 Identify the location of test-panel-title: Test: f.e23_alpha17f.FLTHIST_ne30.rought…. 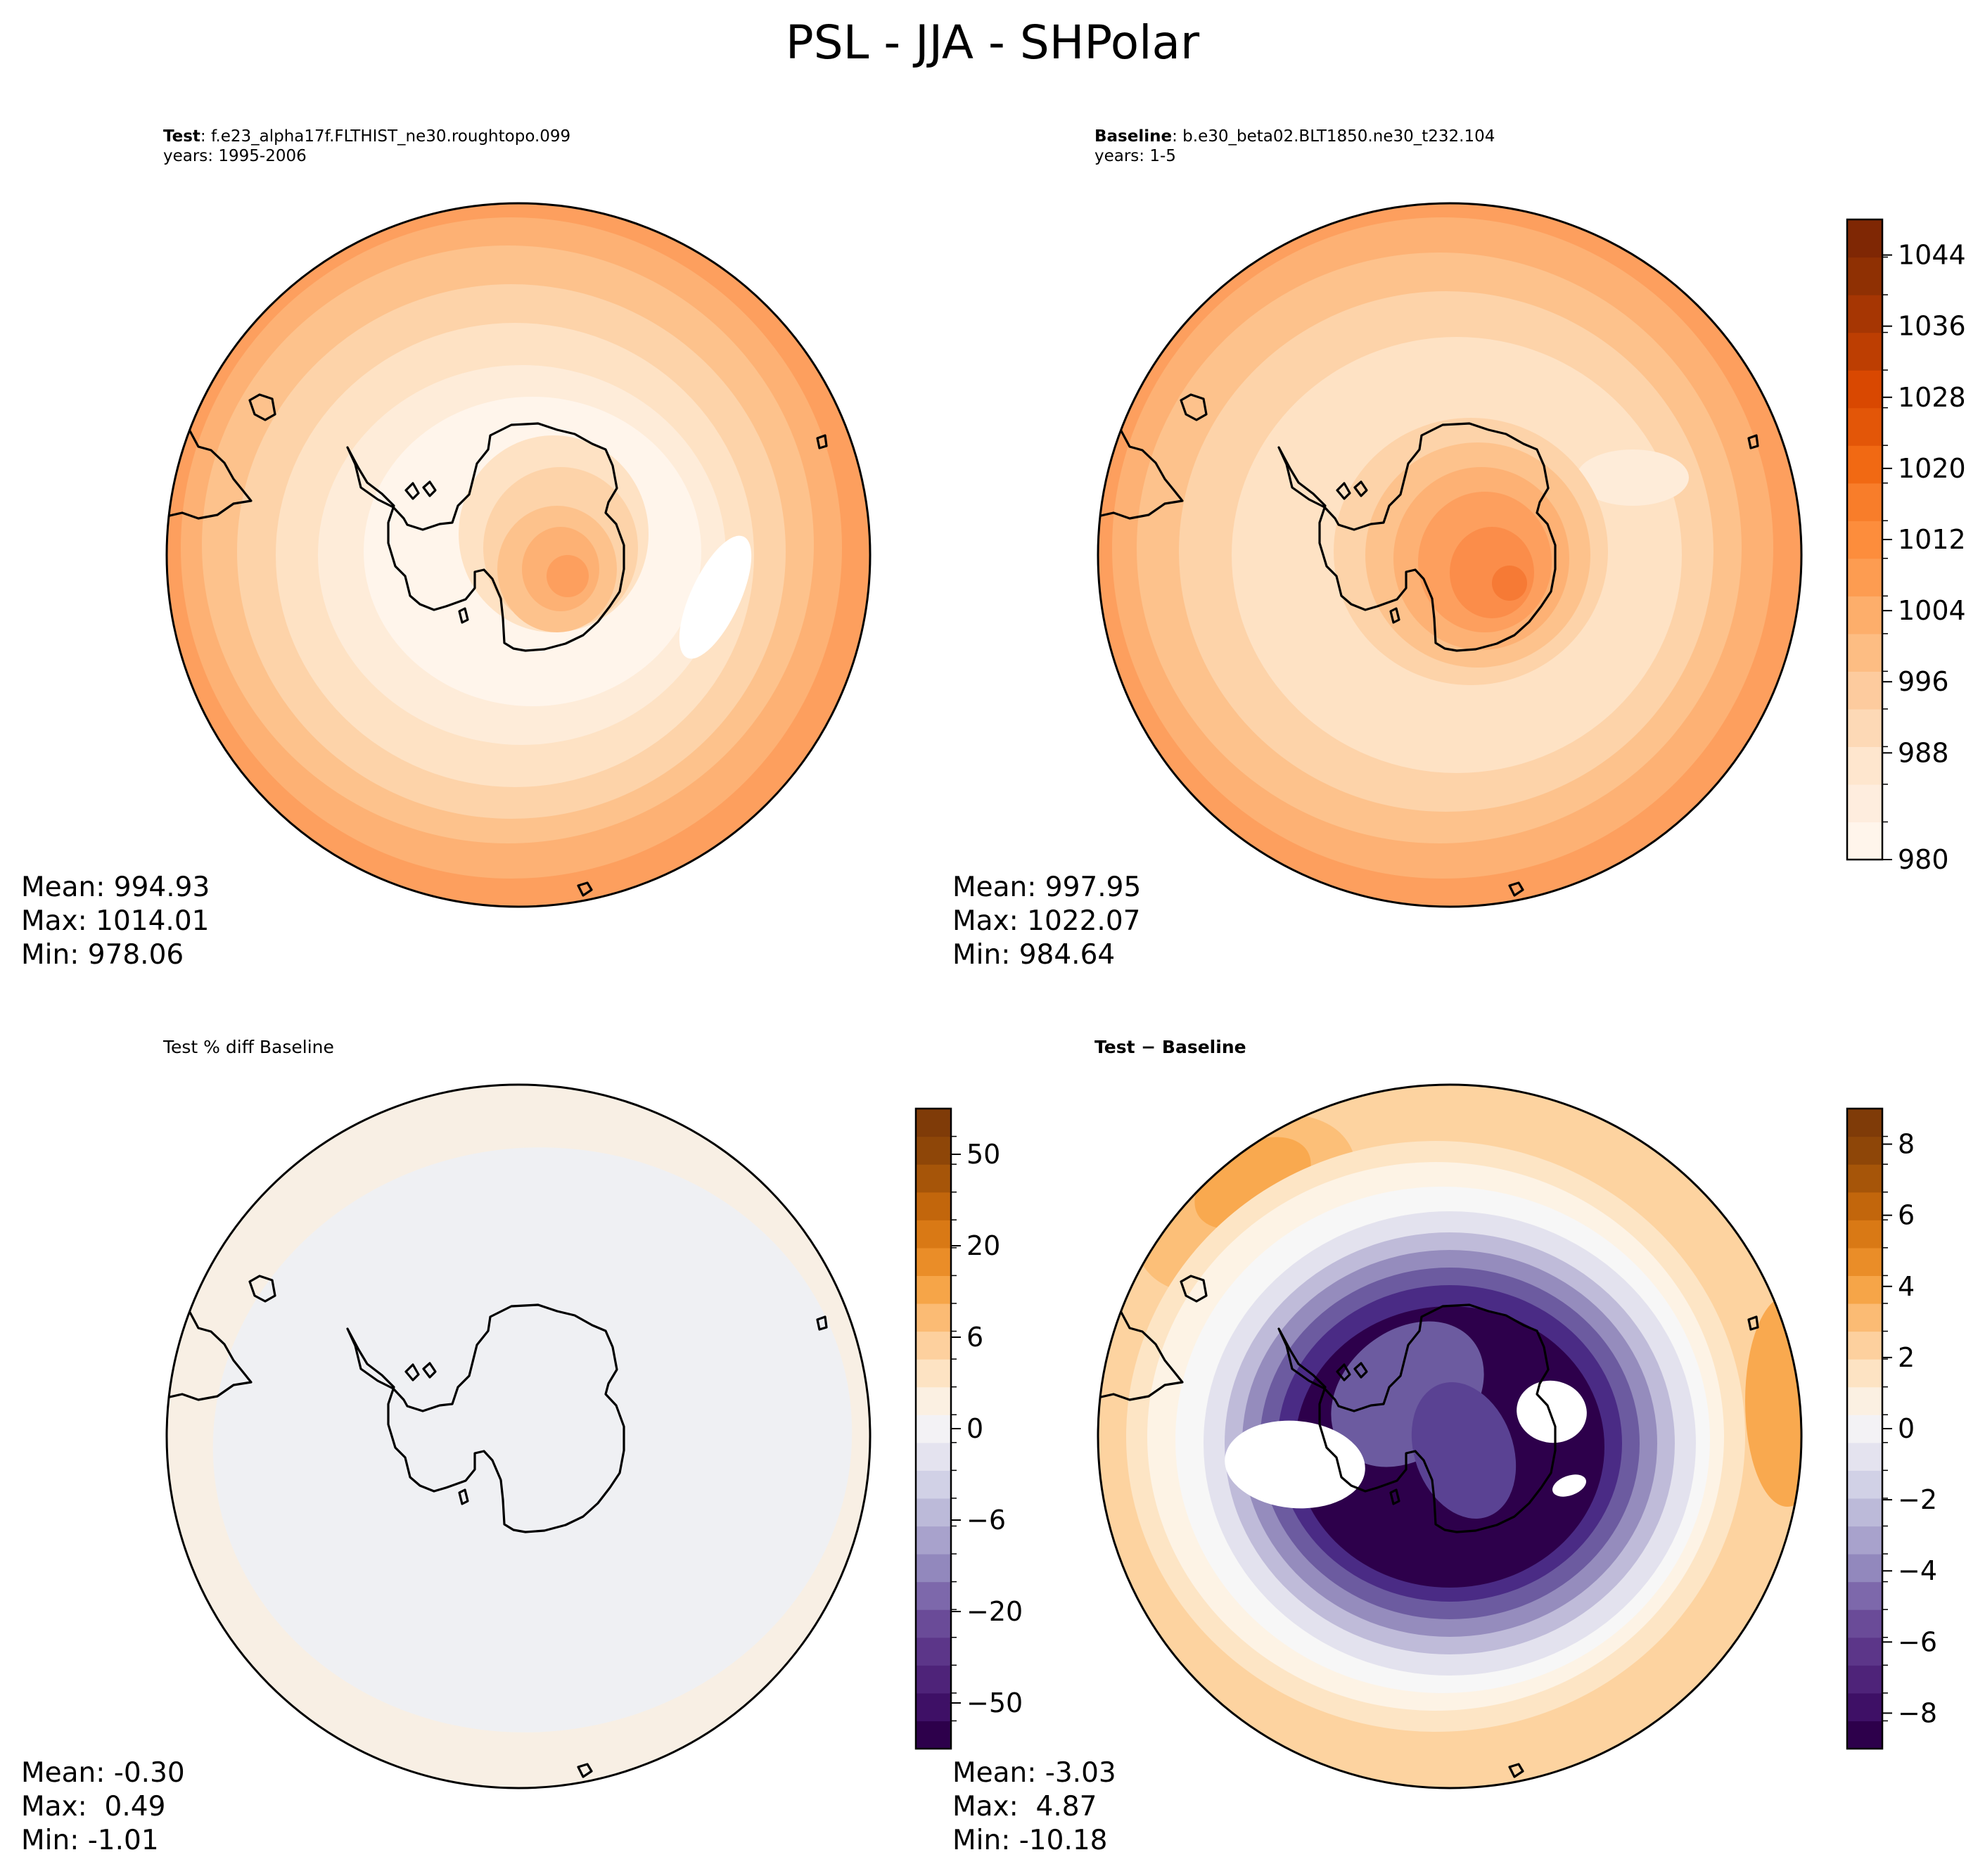
(366, 146).